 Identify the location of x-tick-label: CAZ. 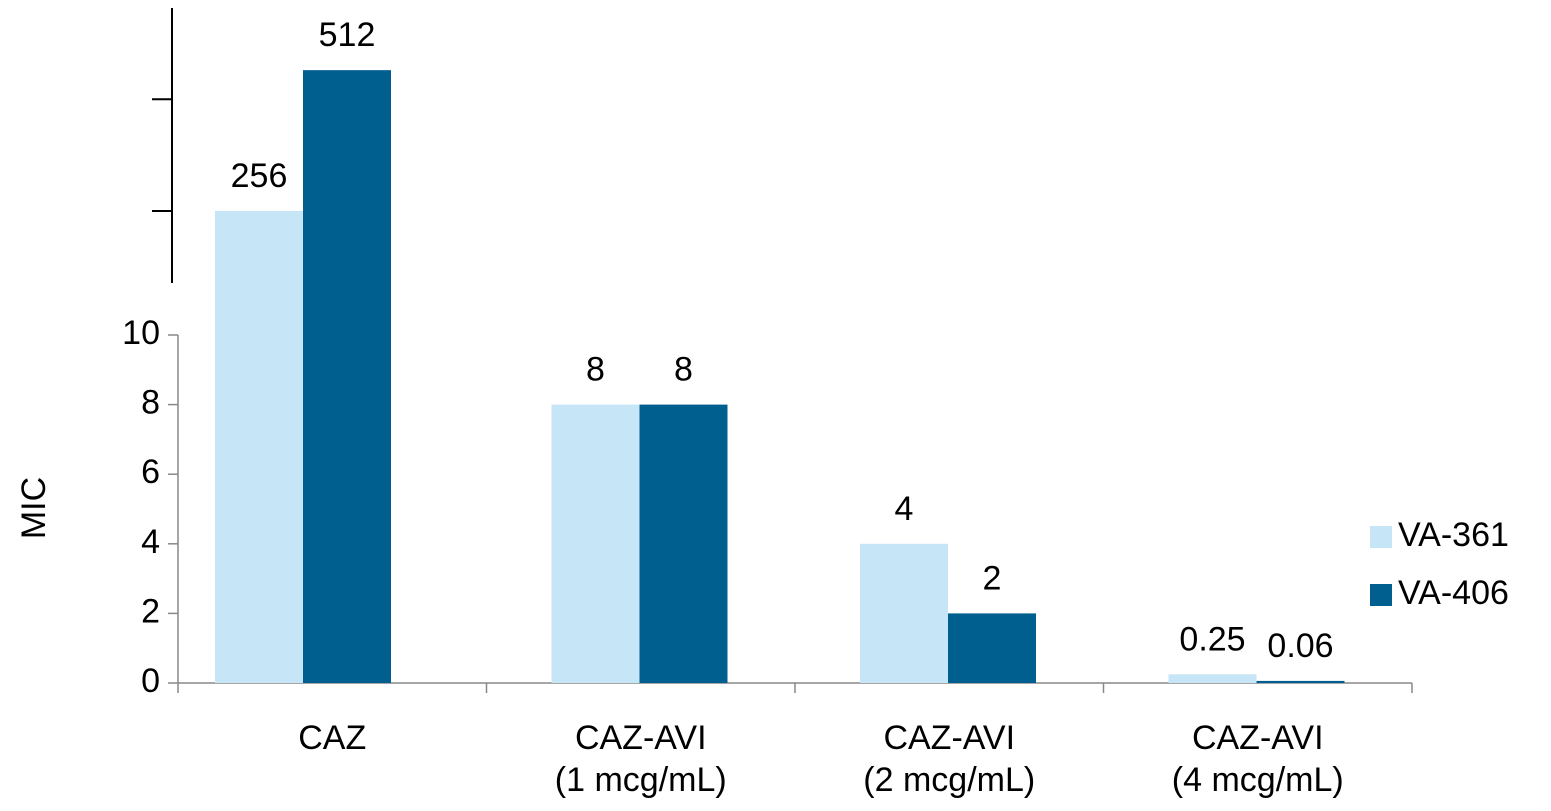
(332, 738).